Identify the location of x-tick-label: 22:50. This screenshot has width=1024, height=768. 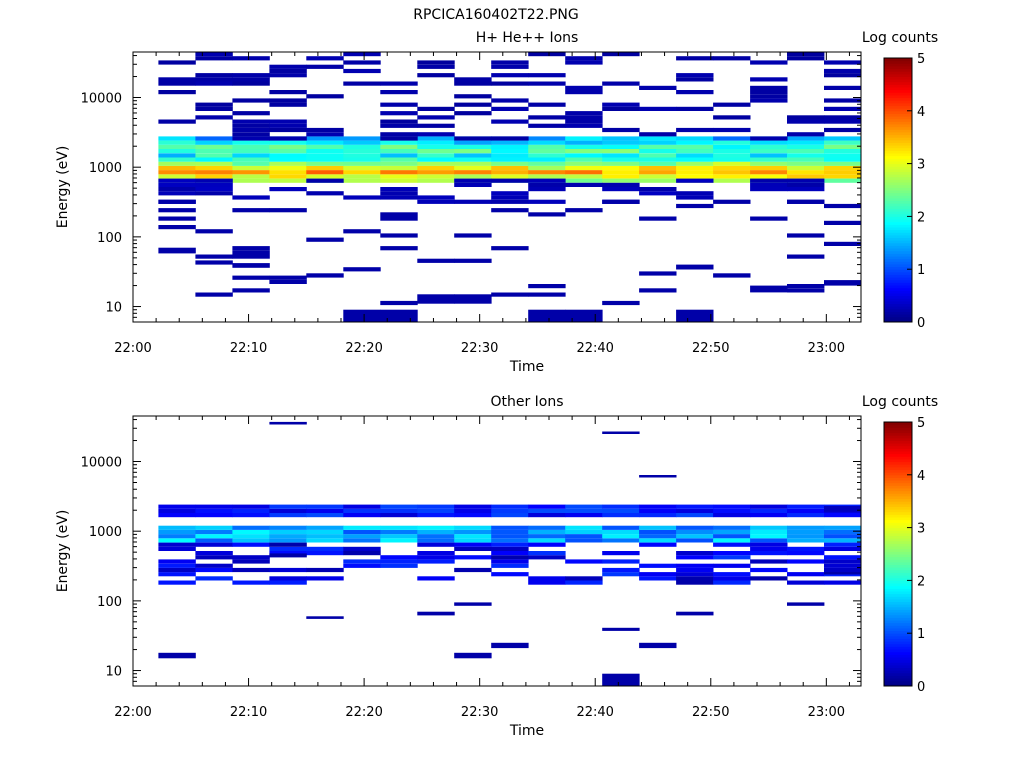
(710, 348).